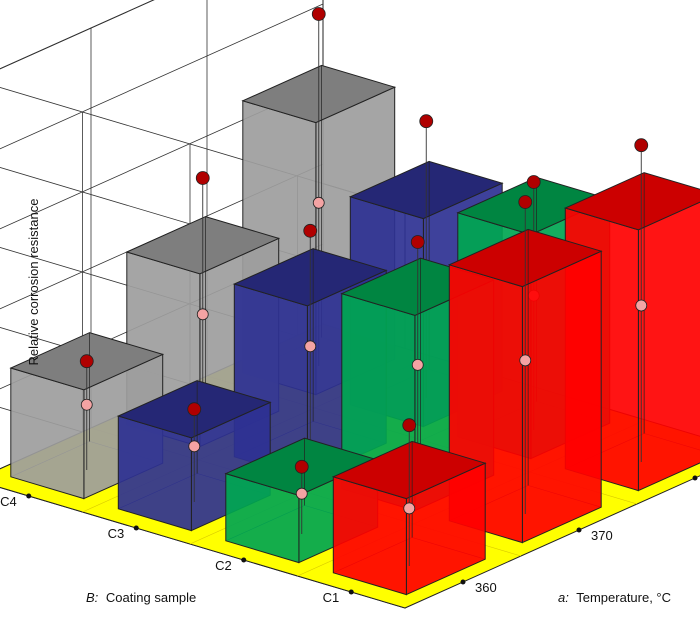 The image size is (700, 632). I want to click on x-tick-label: 360, so click(486, 587).